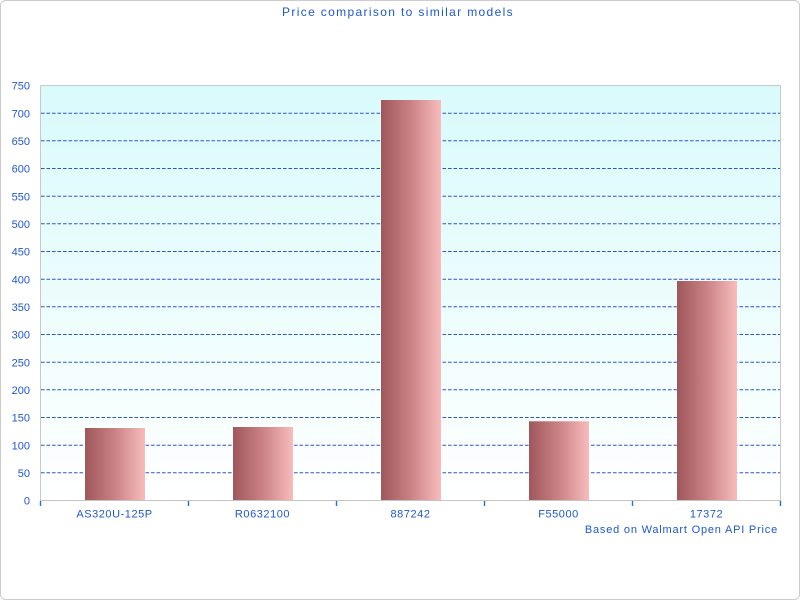 This screenshot has height=600, width=800. I want to click on svg-text: 200, so click(21, 391).